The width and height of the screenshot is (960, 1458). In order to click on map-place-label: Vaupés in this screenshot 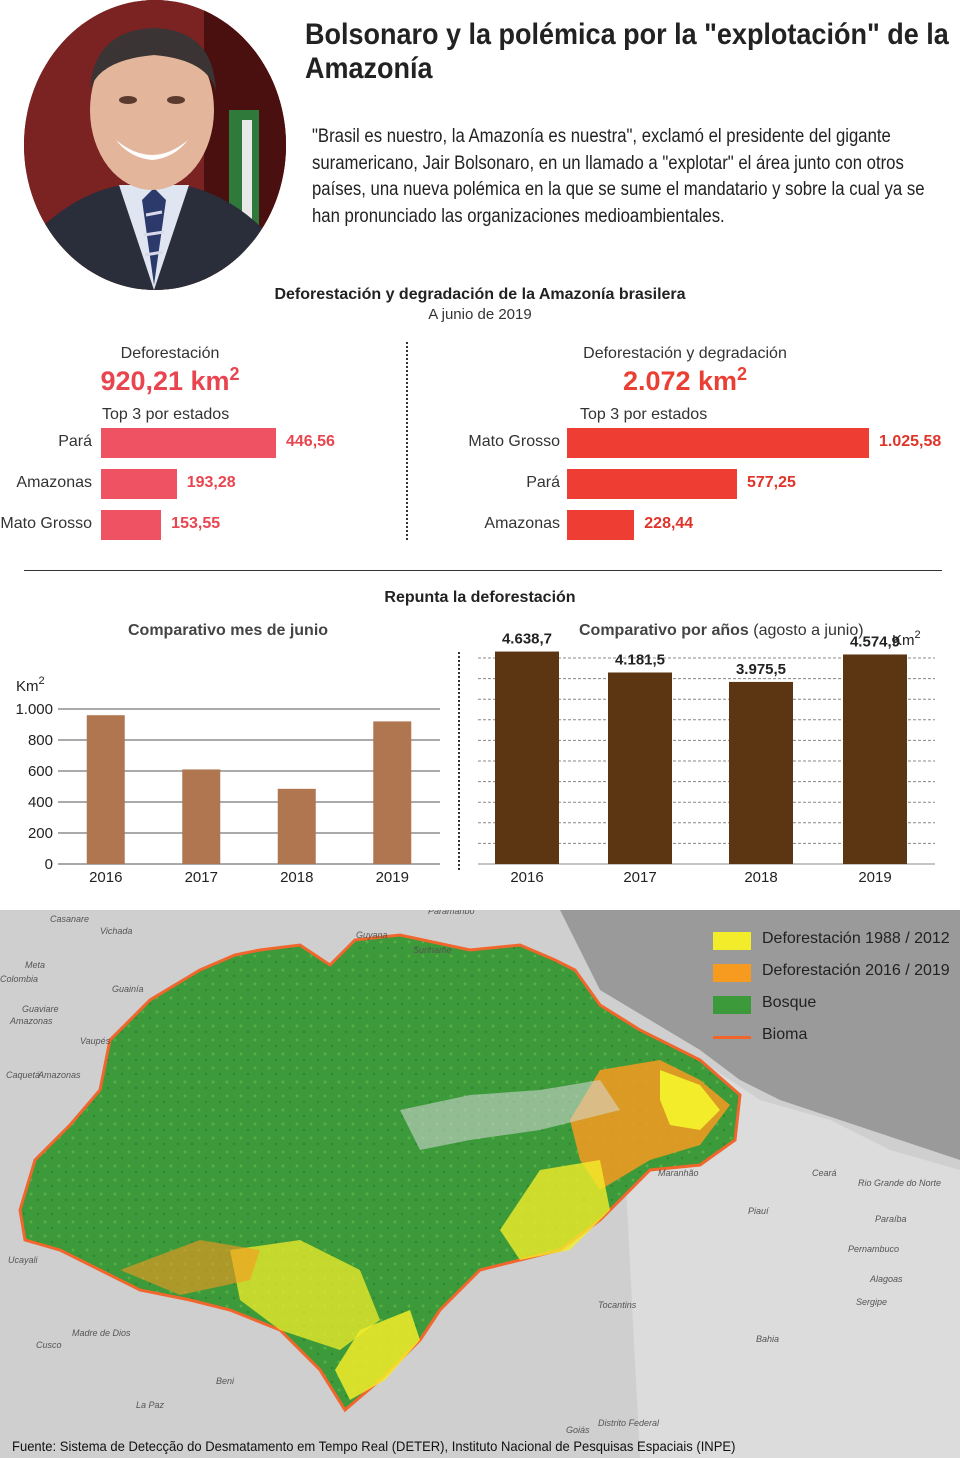, I will do `click(95, 1041)`.